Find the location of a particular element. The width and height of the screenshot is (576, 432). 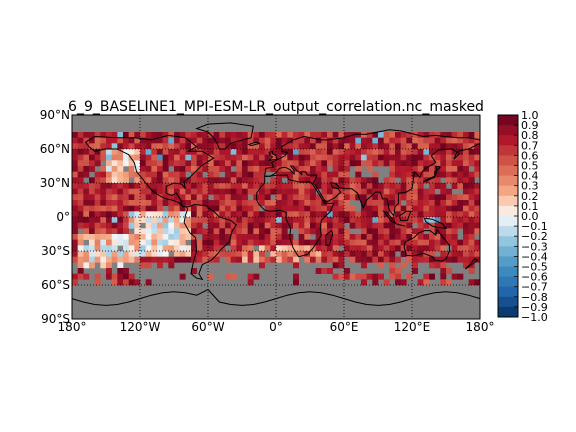

colorbar-tick-label: −0.9 is located at coordinates (534, 307).